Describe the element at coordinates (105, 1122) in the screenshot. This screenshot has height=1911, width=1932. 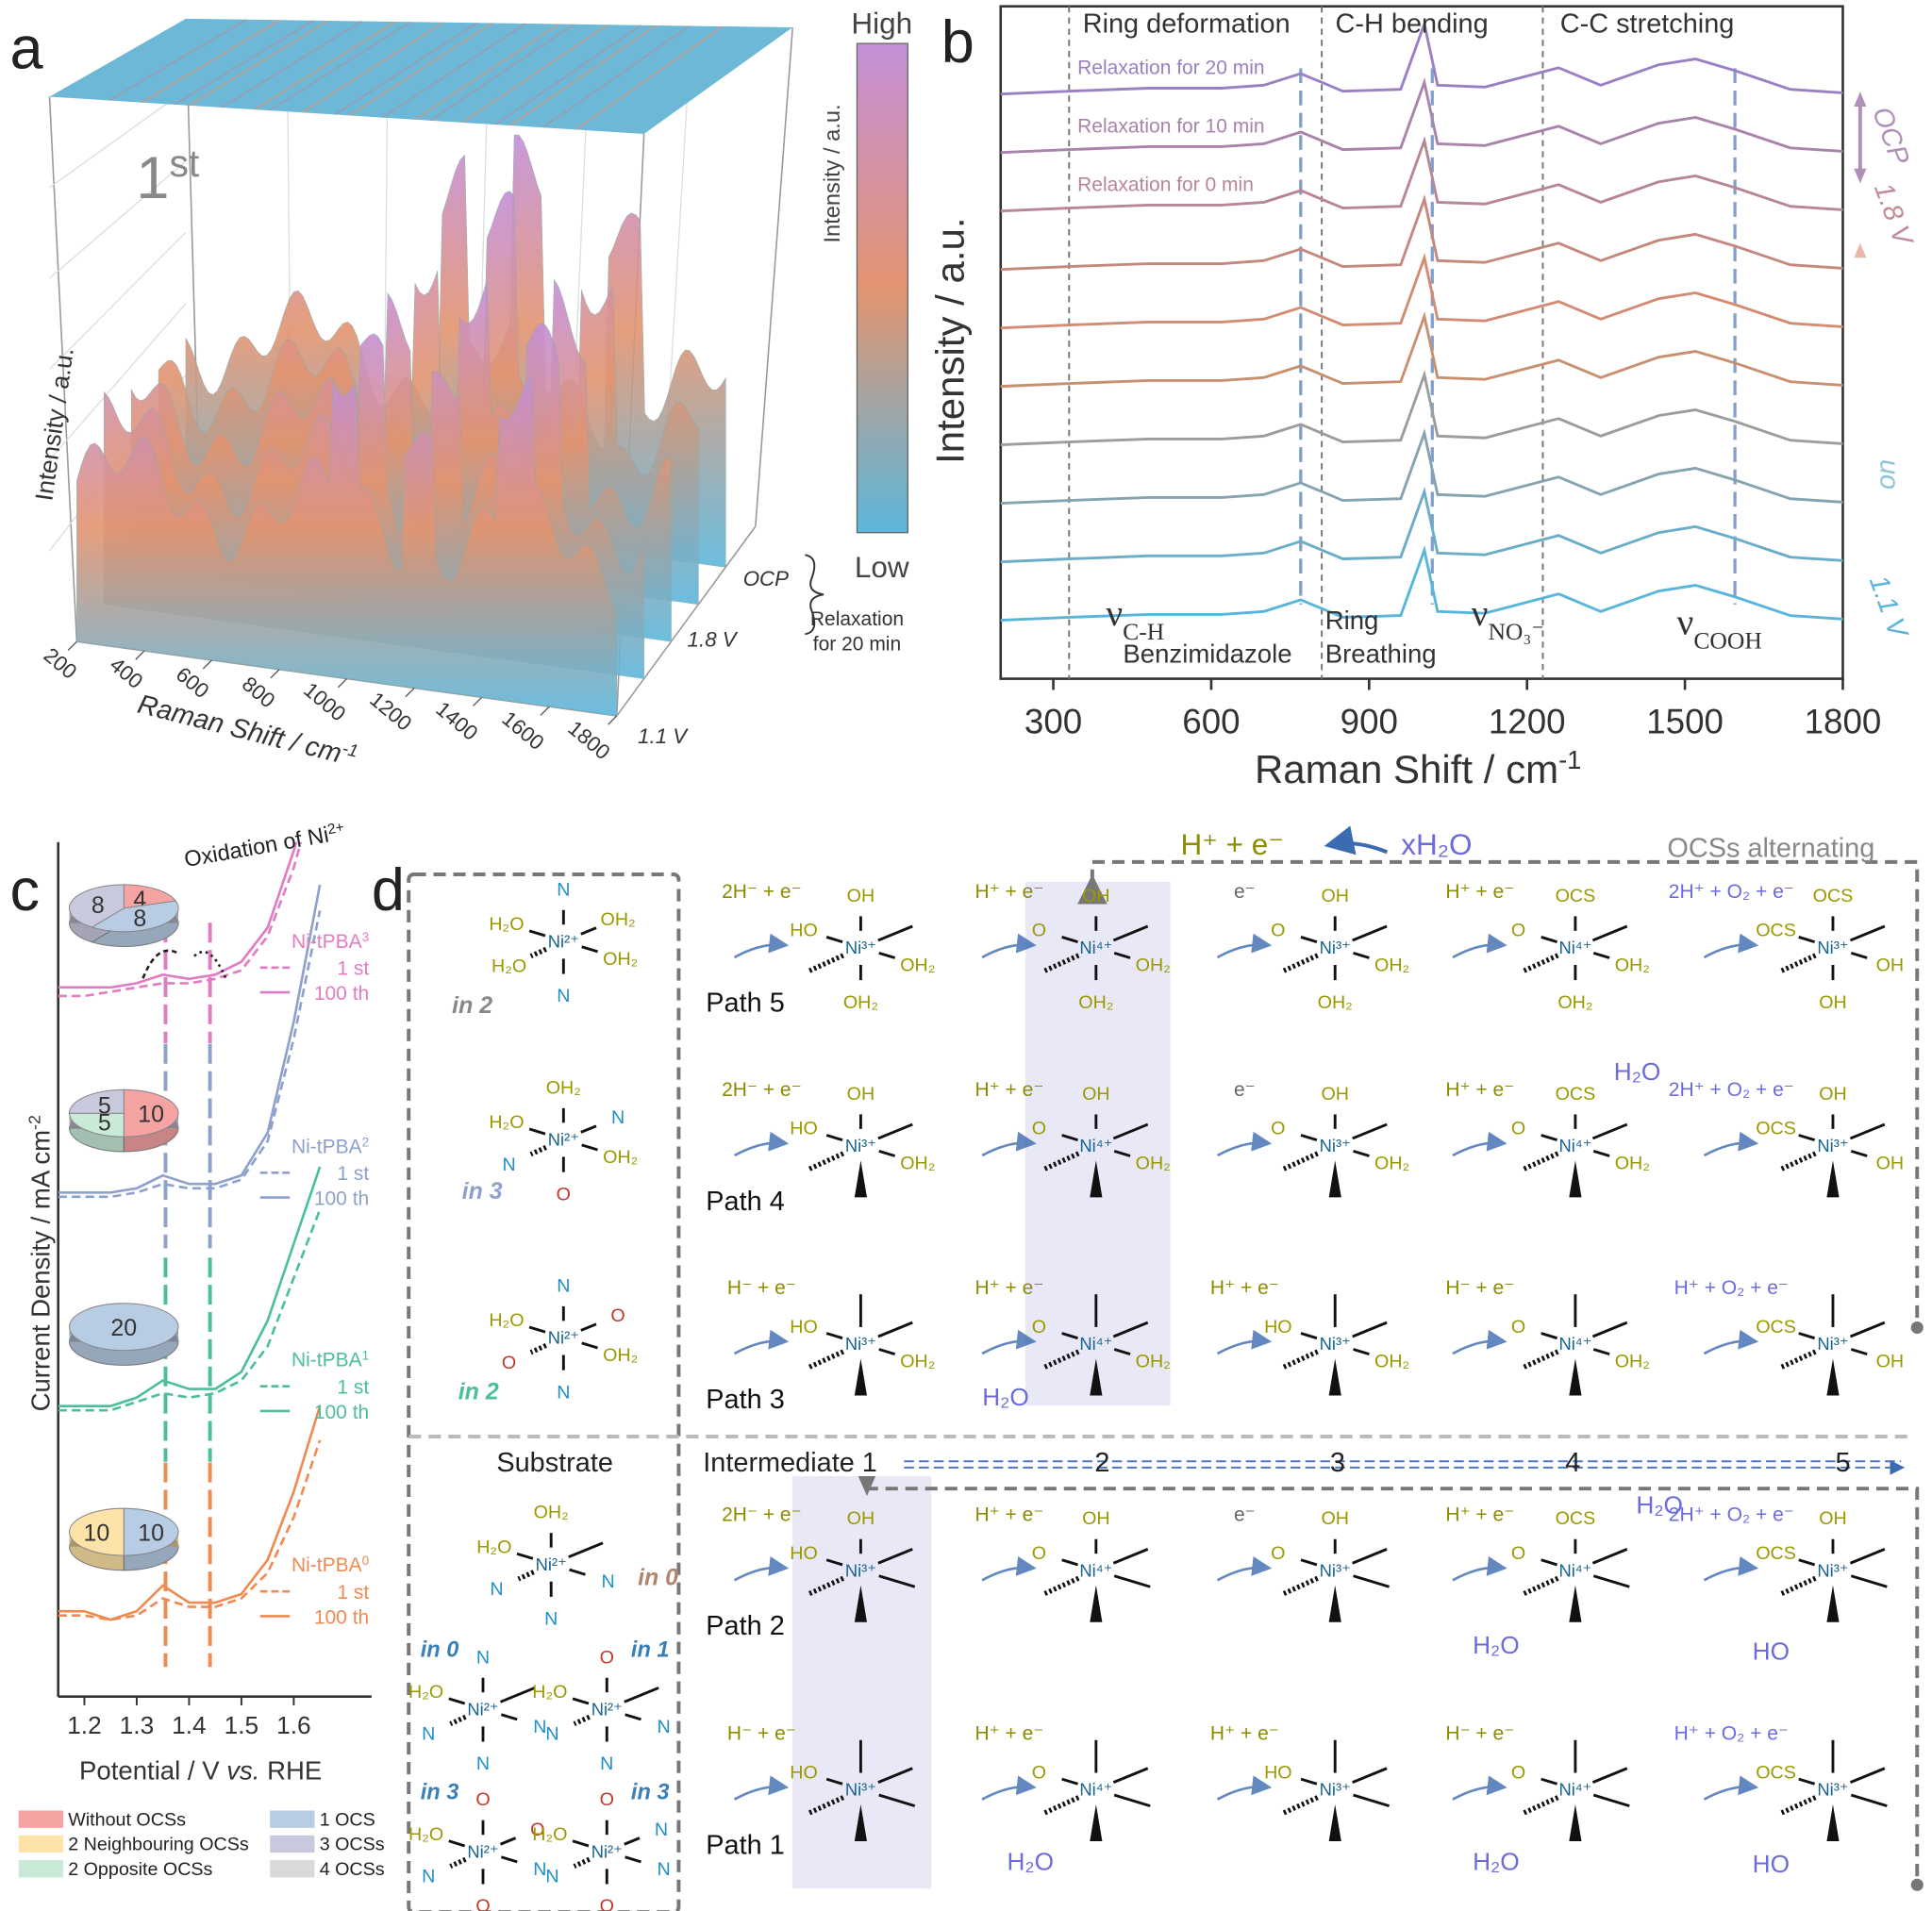
I see `pie-label: 5` at that location.